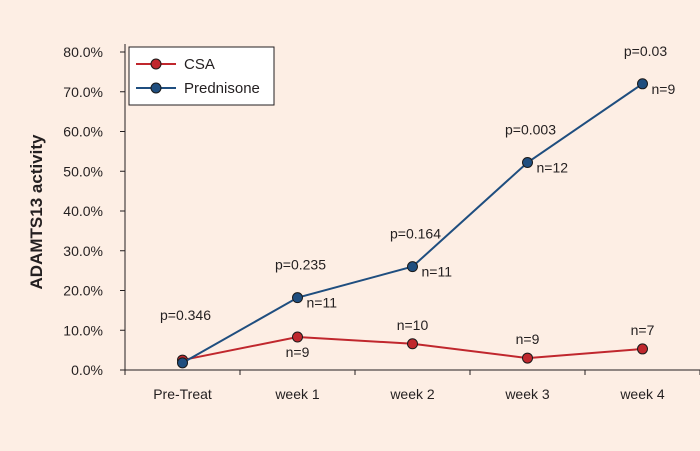 The image size is (700, 451). What do you see at coordinates (199, 64) in the screenshot?
I see `legend-label: CSA` at bounding box center [199, 64].